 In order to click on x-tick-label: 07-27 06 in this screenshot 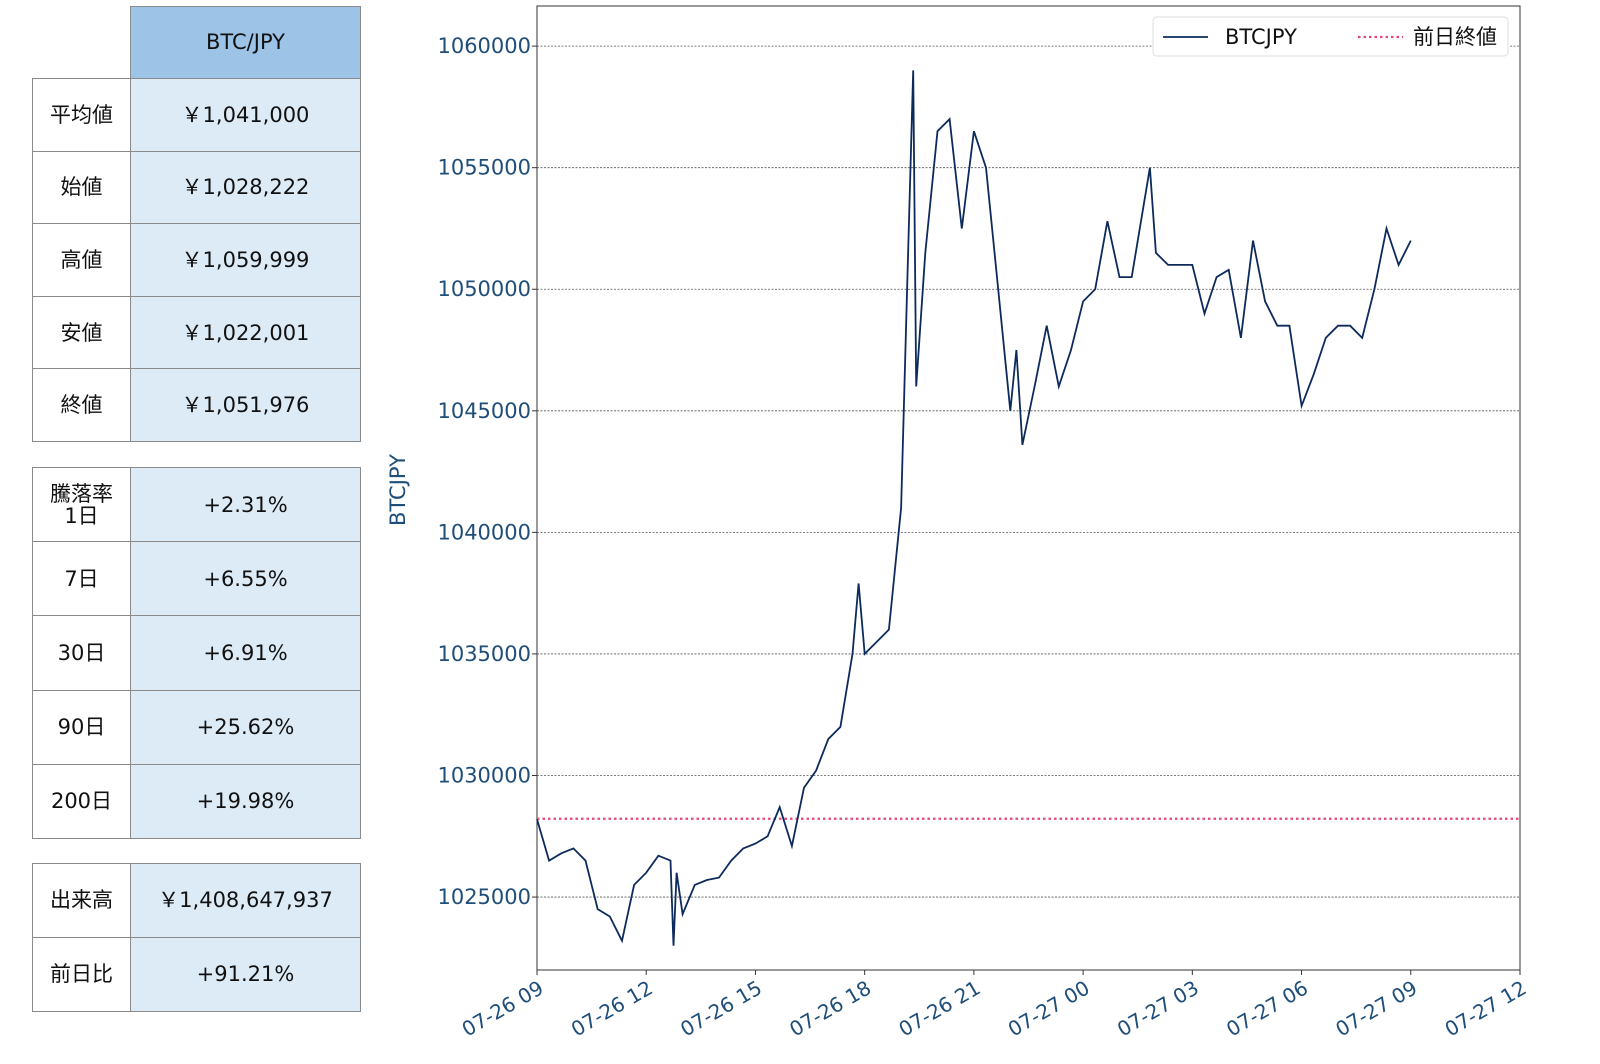, I will do `click(1267, 1009)`.